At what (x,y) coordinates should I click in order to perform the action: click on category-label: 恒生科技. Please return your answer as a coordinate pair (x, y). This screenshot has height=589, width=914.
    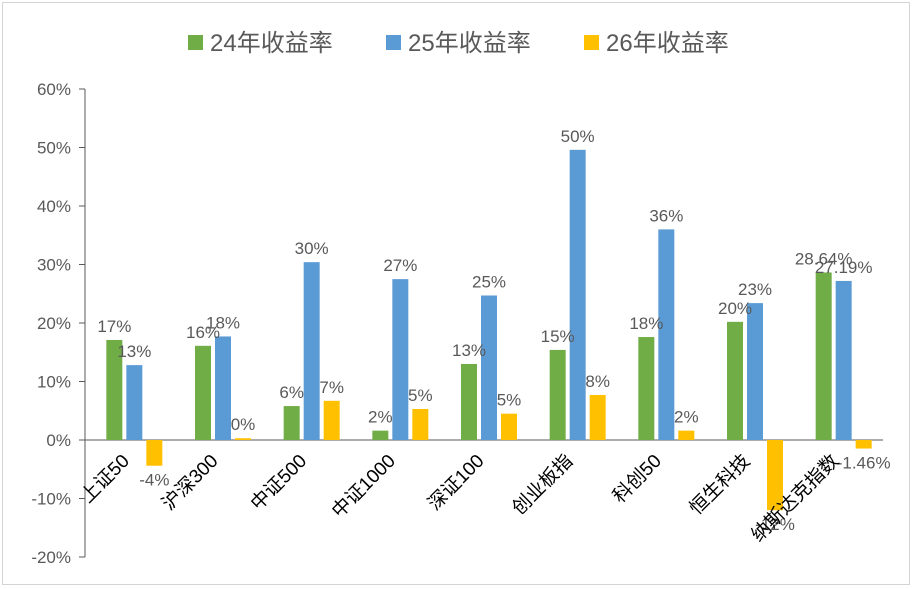
    Looking at the image, I should click on (719, 484).